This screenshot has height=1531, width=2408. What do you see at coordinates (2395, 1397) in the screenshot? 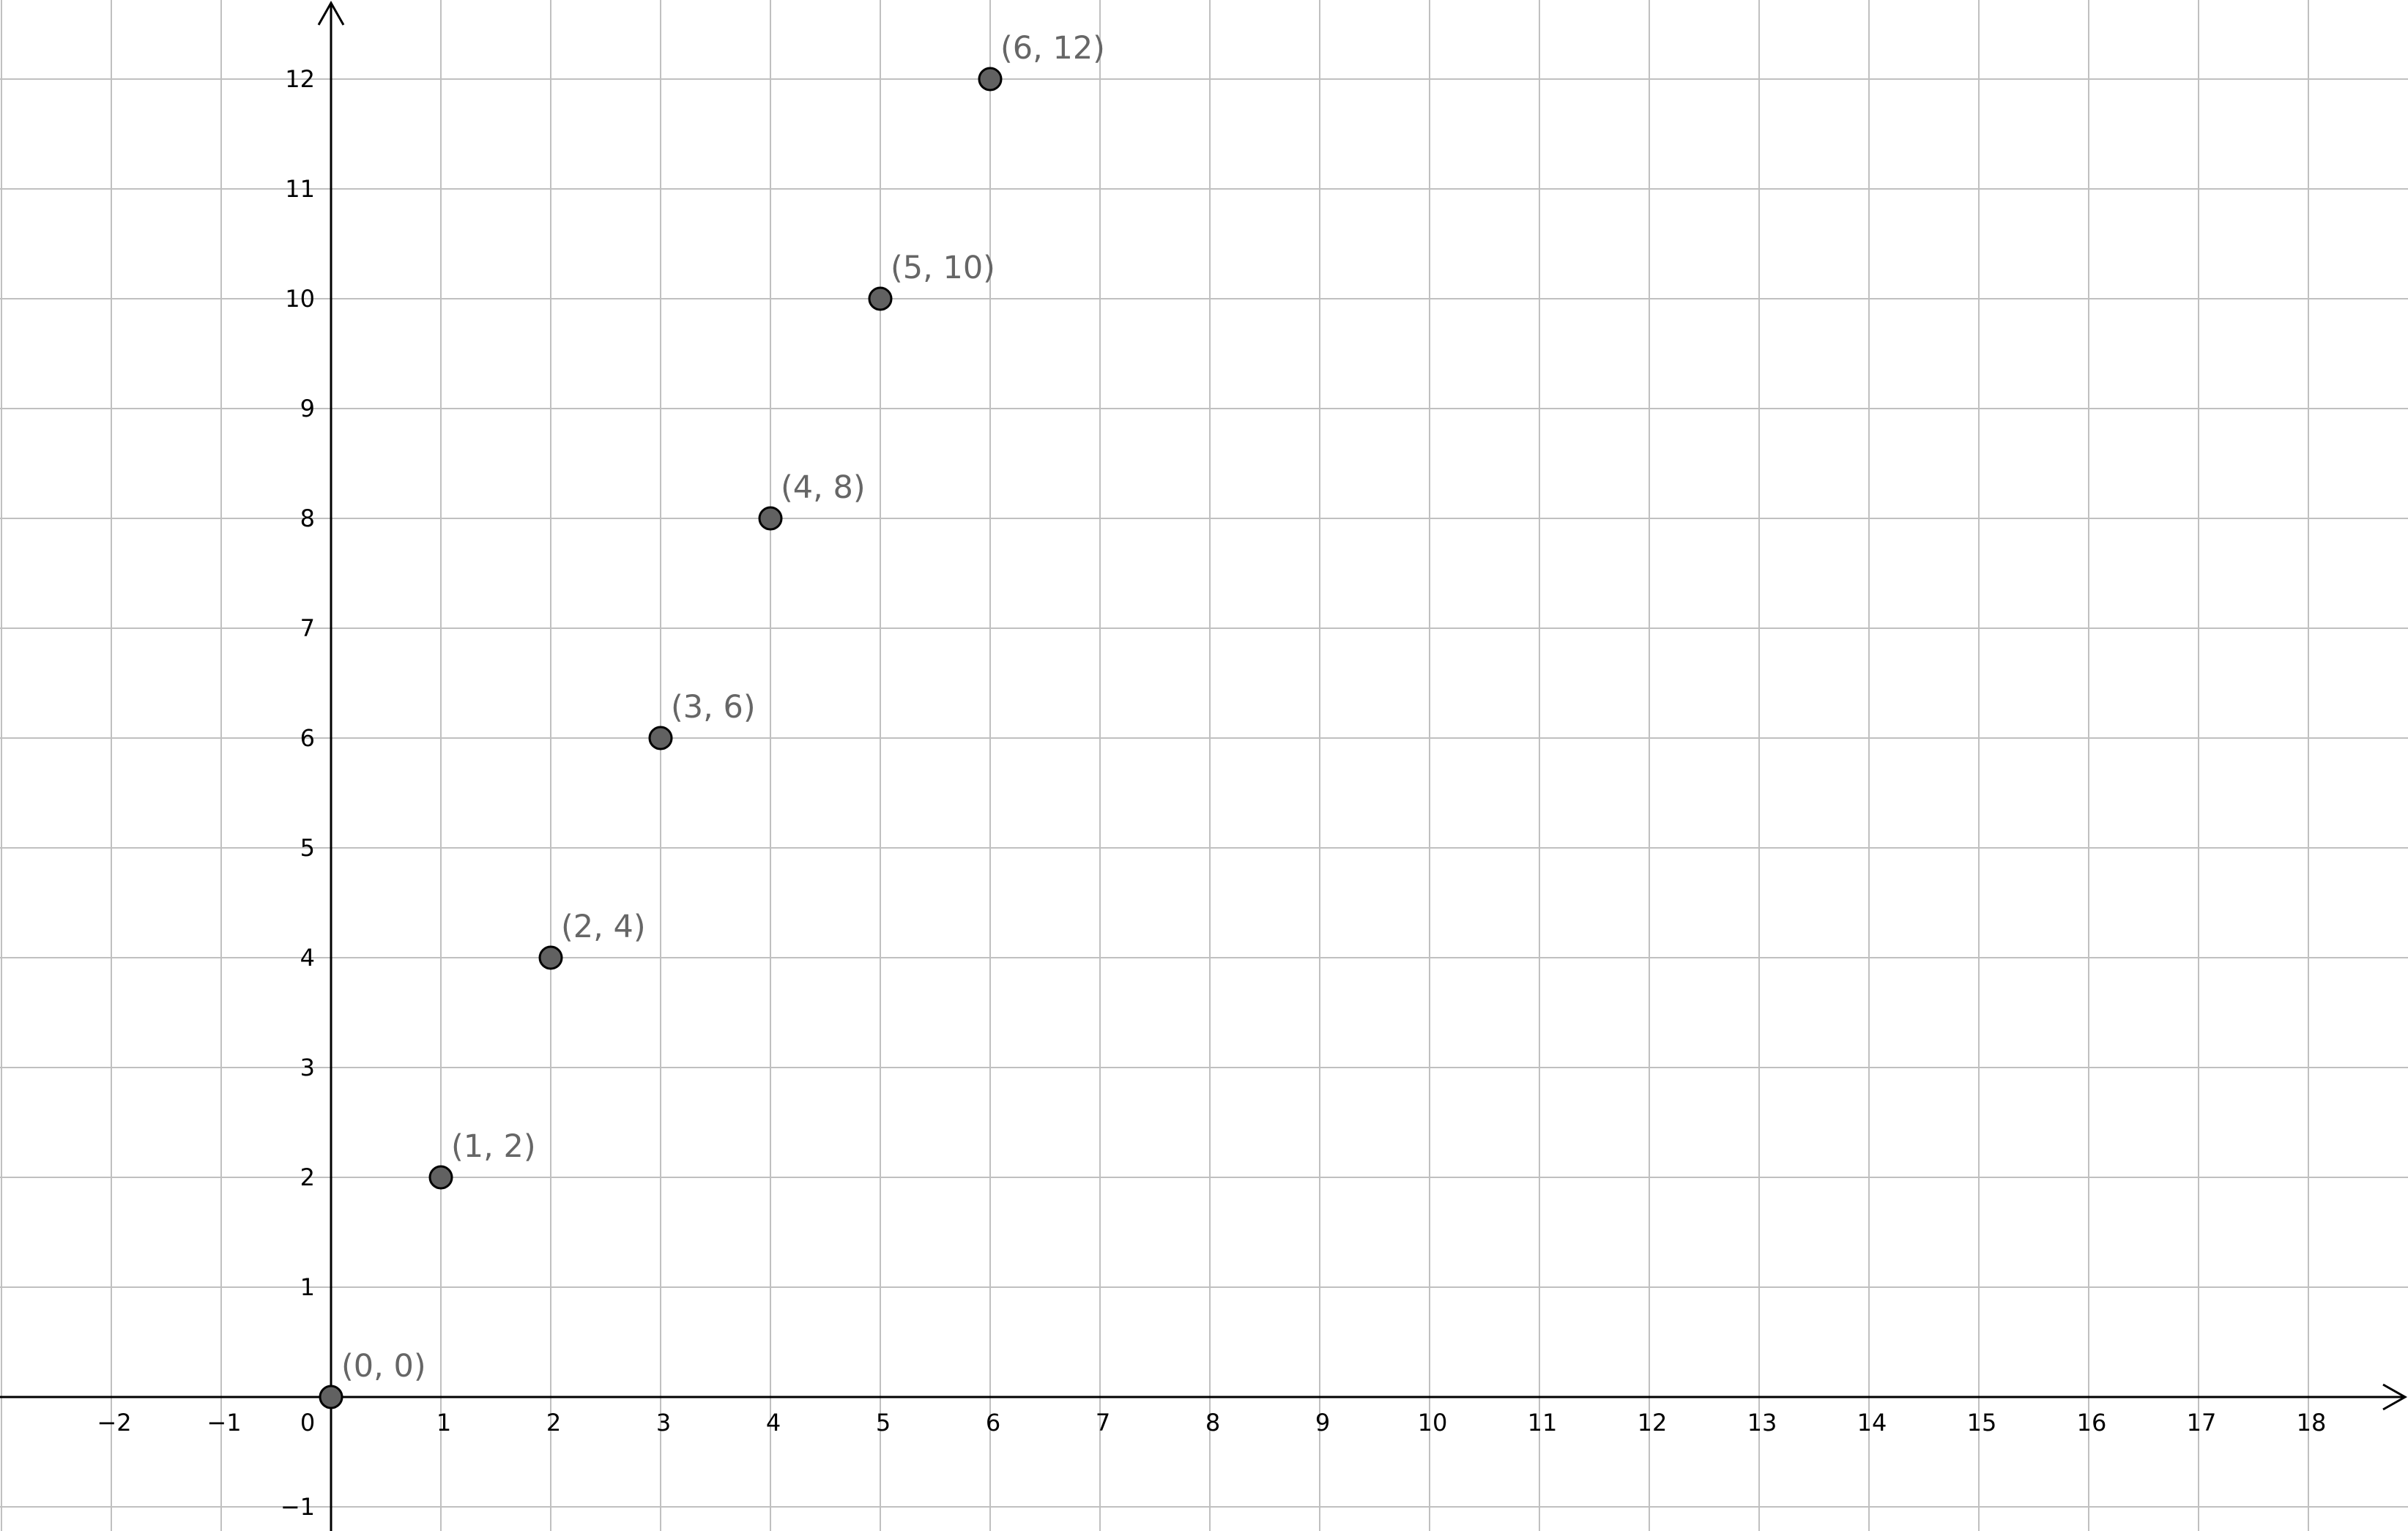
I see `x-axis-arrow` at bounding box center [2395, 1397].